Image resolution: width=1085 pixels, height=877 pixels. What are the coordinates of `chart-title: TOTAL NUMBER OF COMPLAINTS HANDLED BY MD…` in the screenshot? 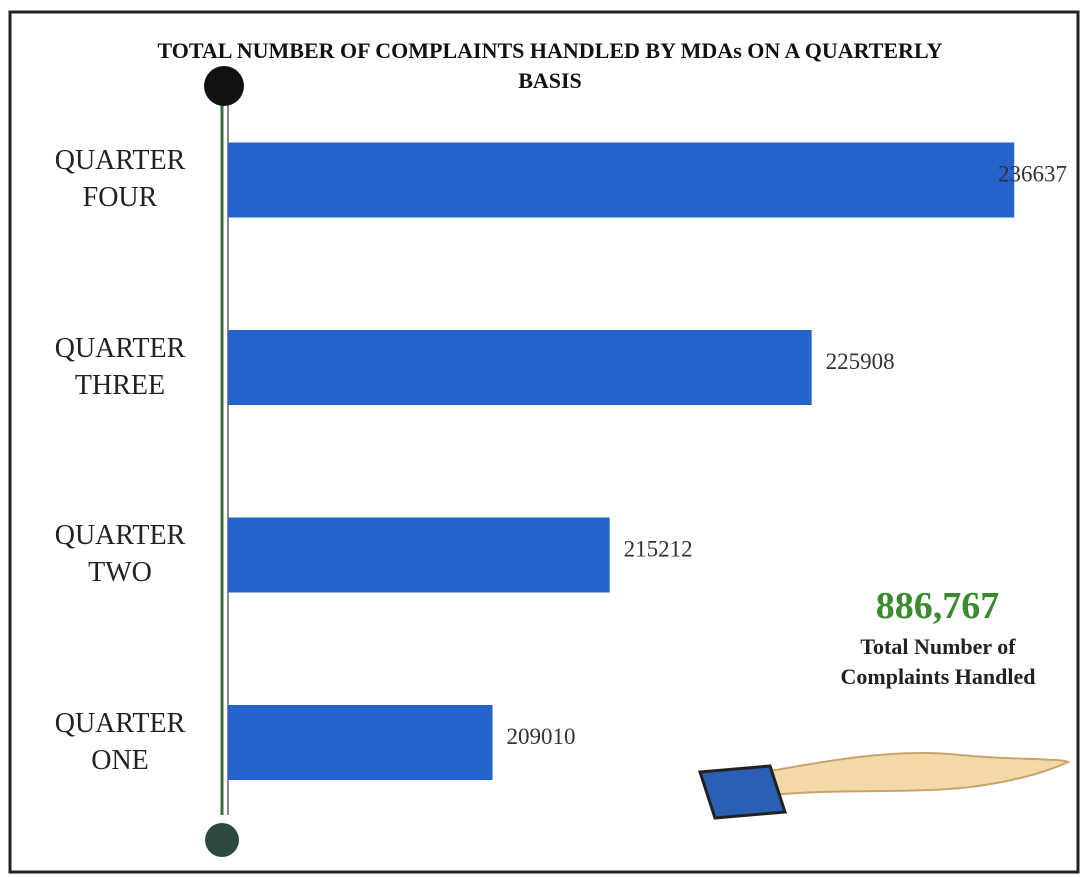 It's located at (550, 65).